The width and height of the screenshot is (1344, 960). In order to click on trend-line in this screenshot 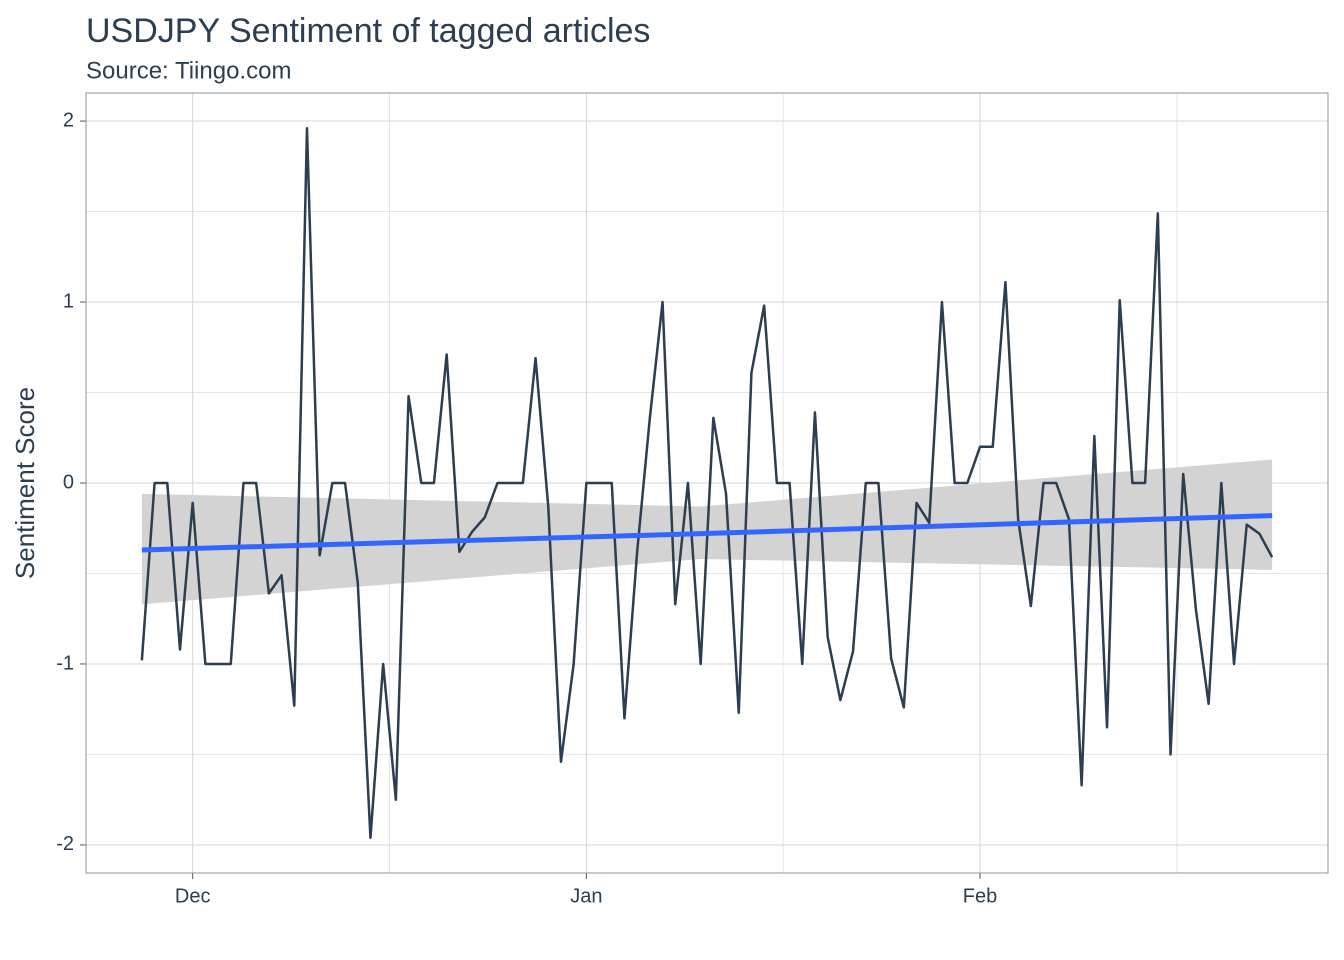, I will do `click(707, 533)`.